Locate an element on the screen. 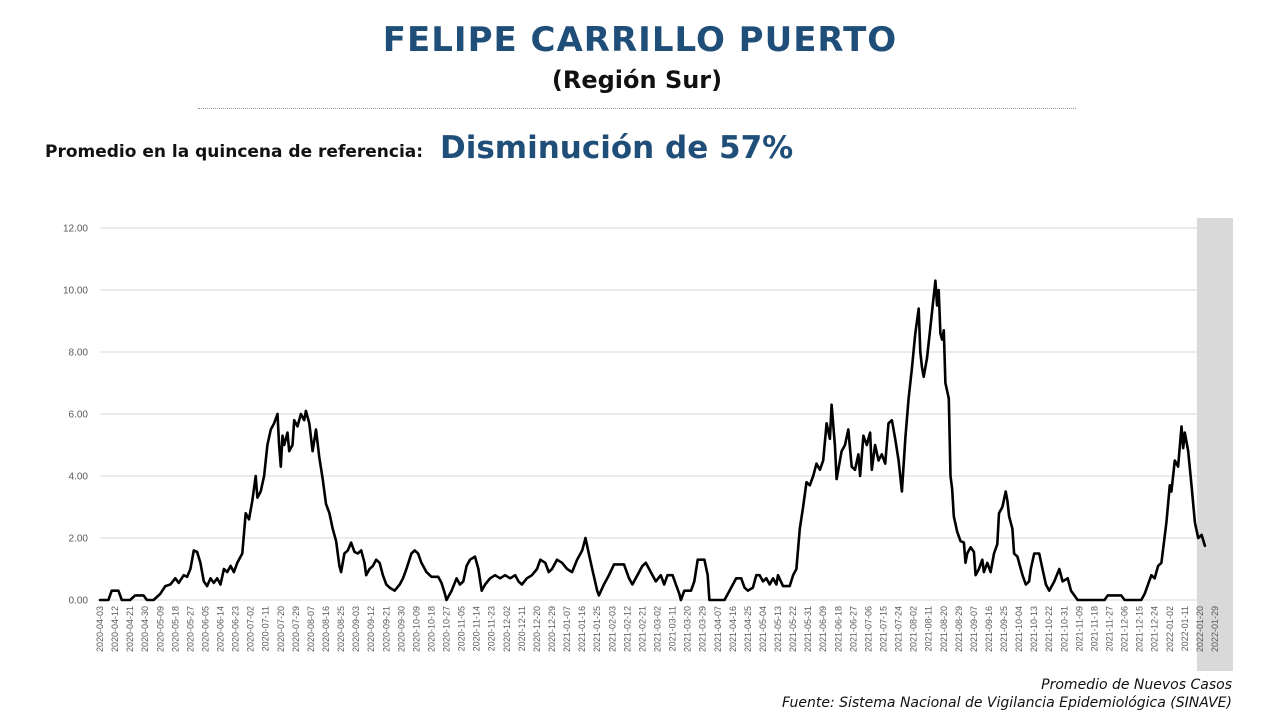 The height and width of the screenshot is (720, 1280). x-tick-label: 2021-06-27 is located at coordinates (853, 629).